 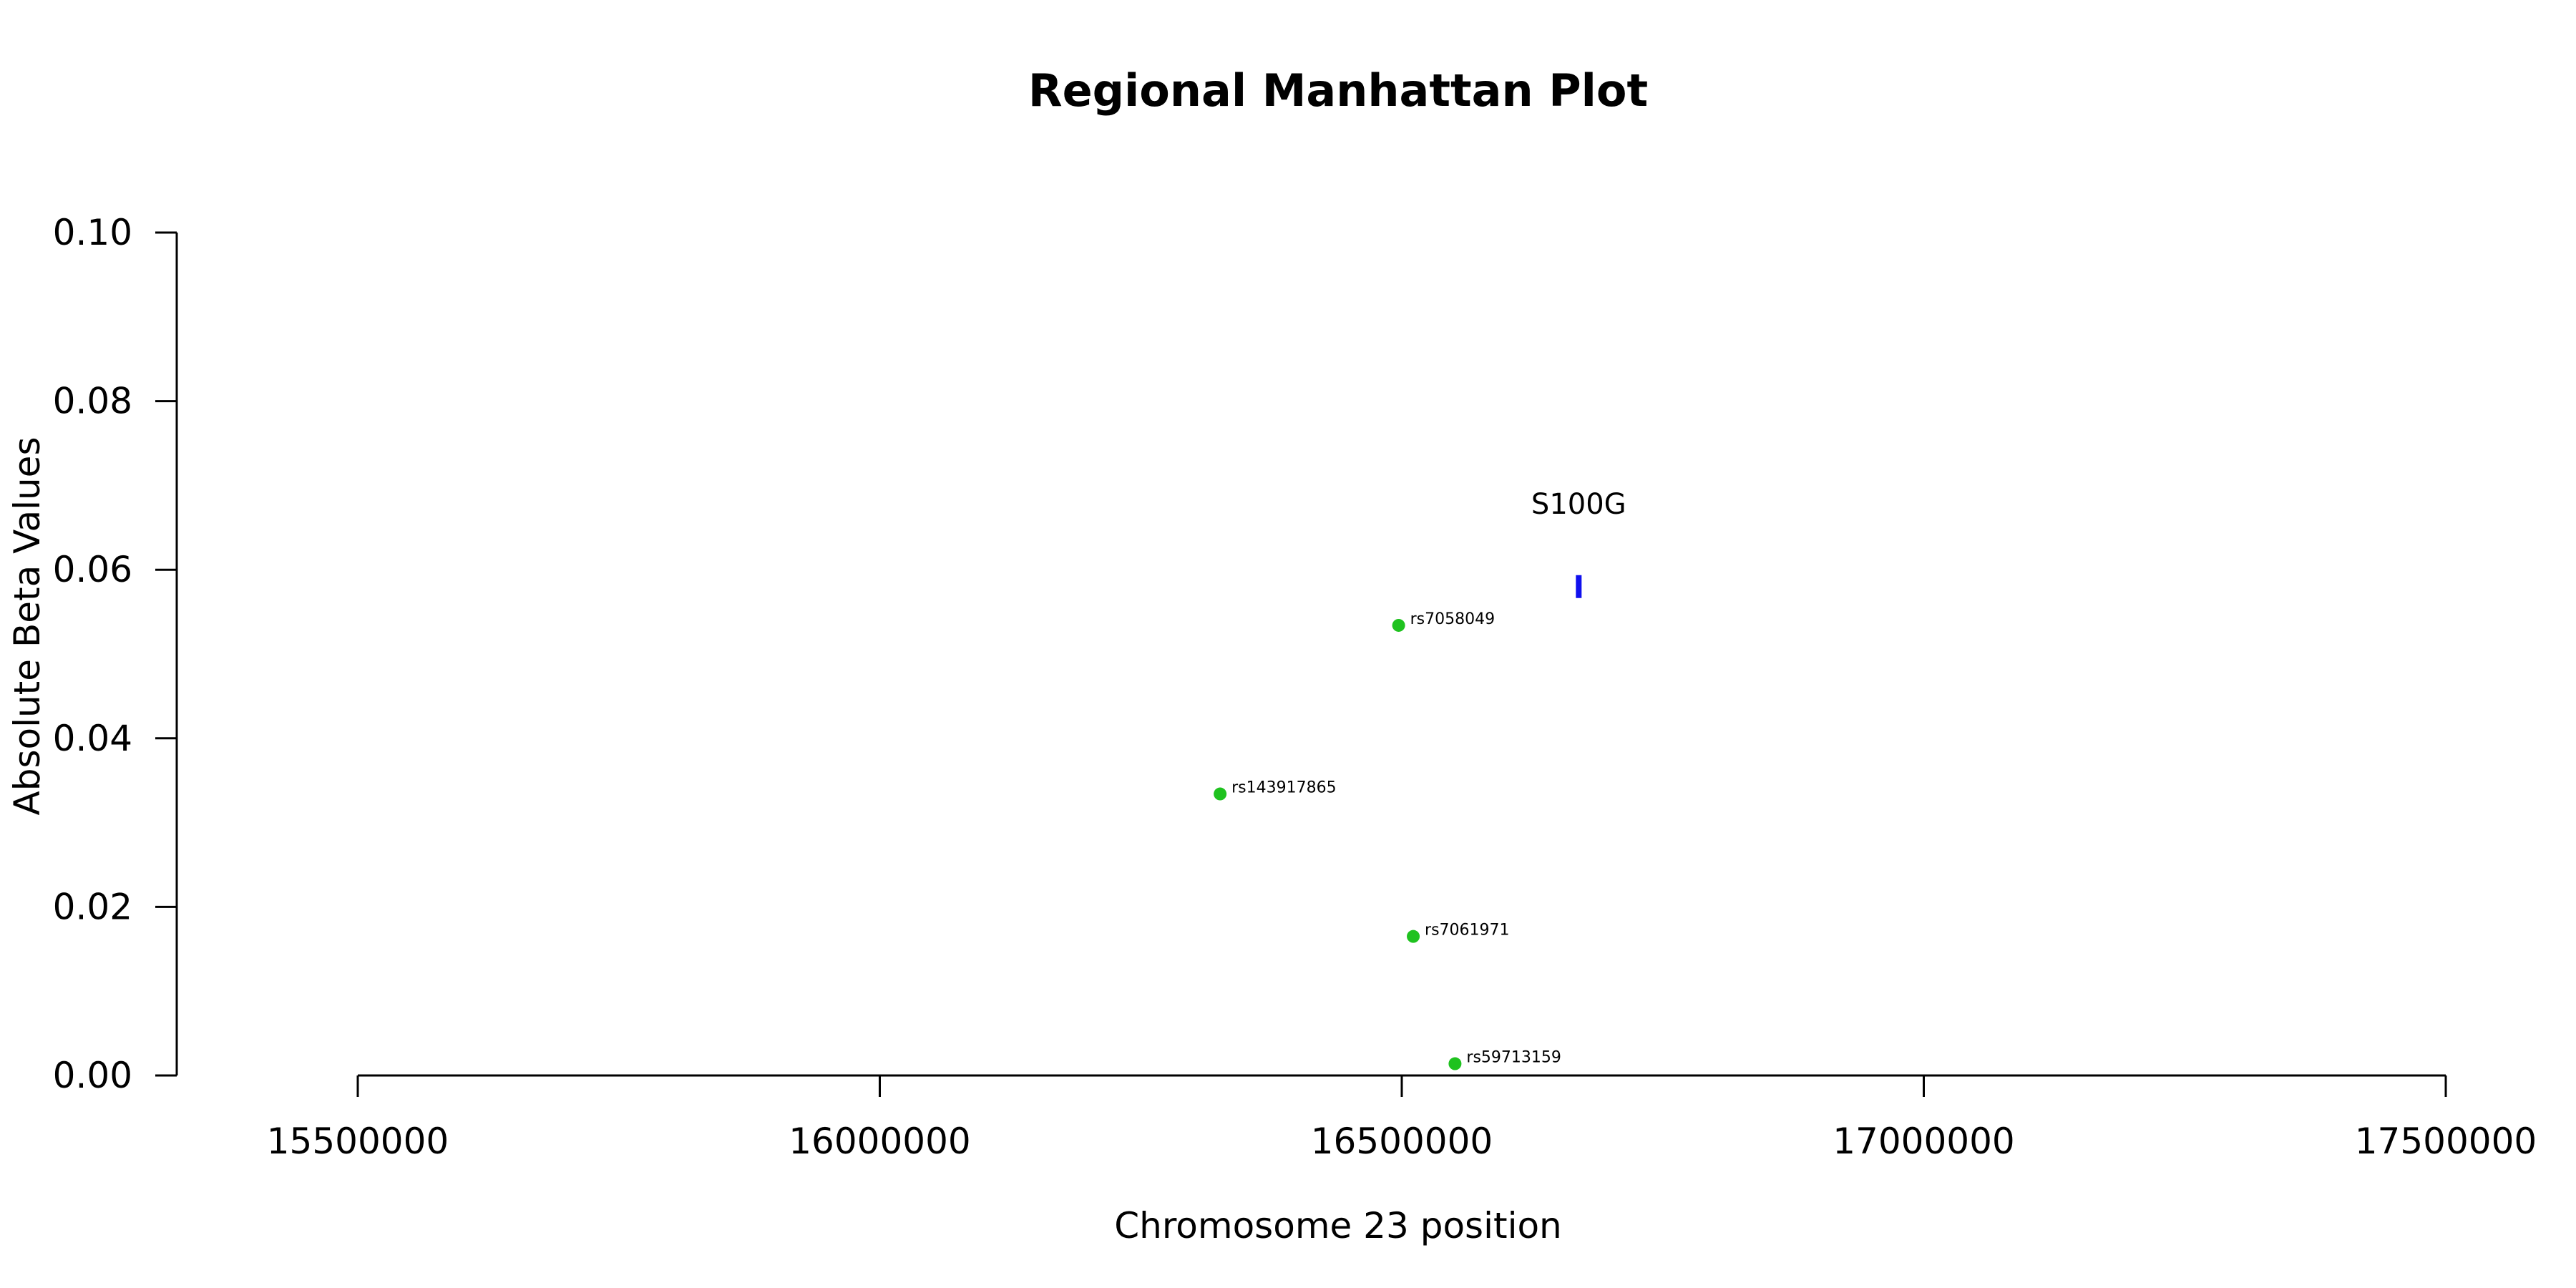 I want to click on y-axis-label: Absolute Beta Values, so click(x=27, y=626).